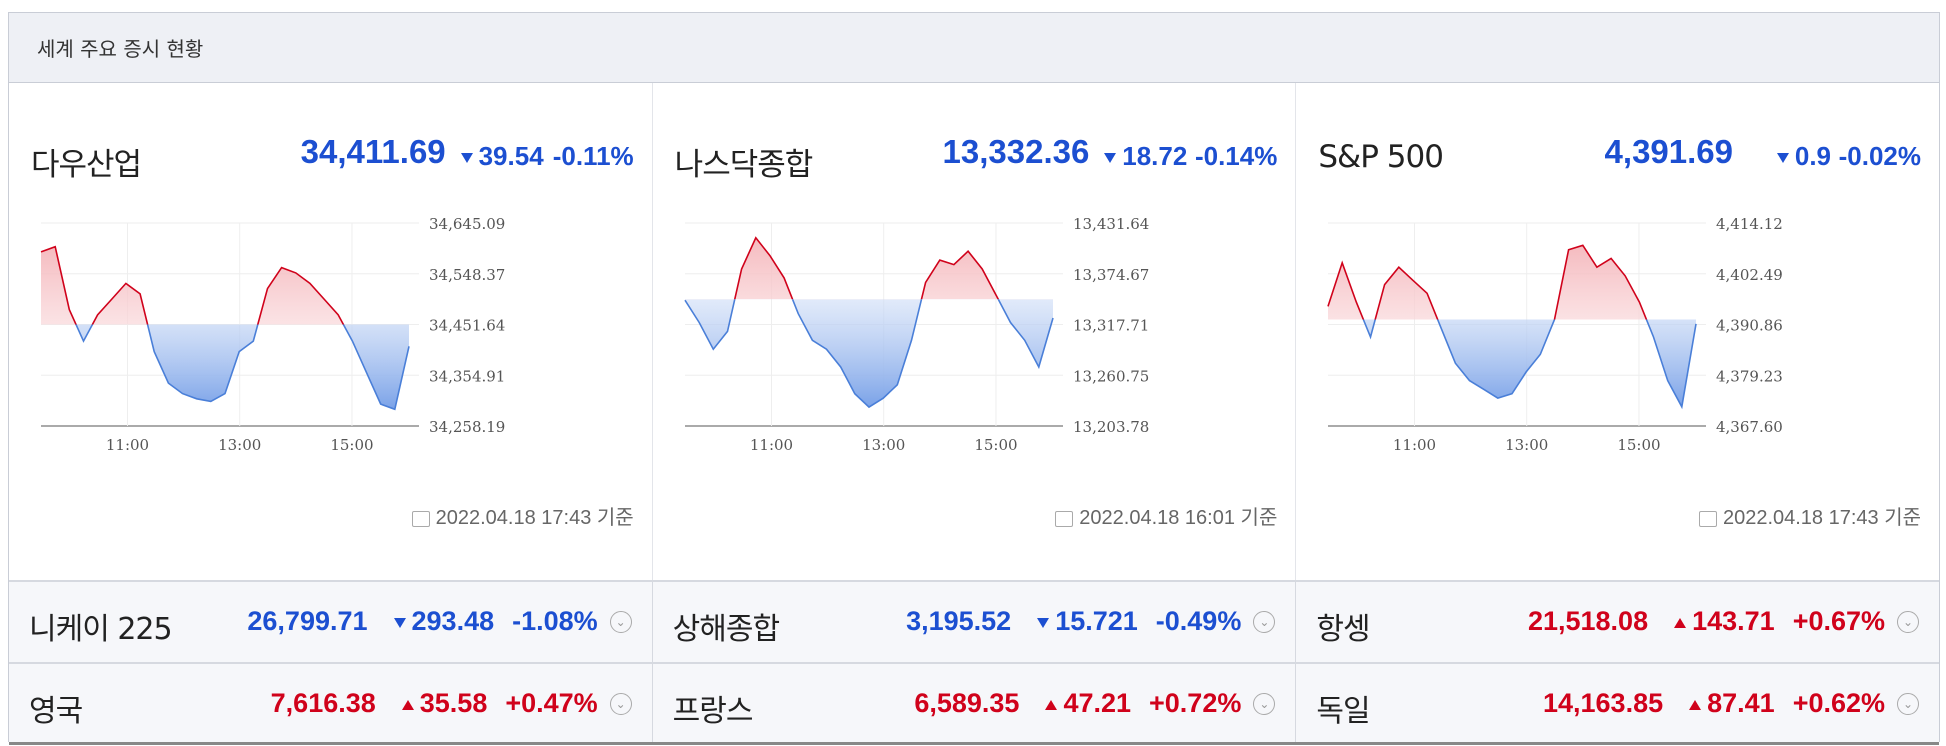  I want to click on index-percent: -0.02%, so click(1880, 156).